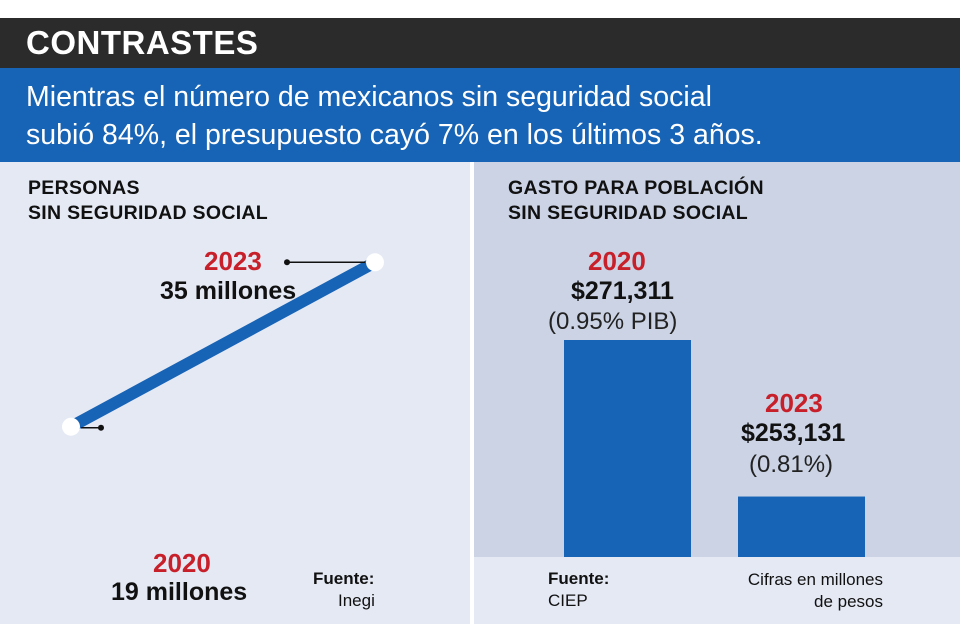 The width and height of the screenshot is (960, 640). I want to click on bar-label-value-2020: $271,311, so click(622, 291).